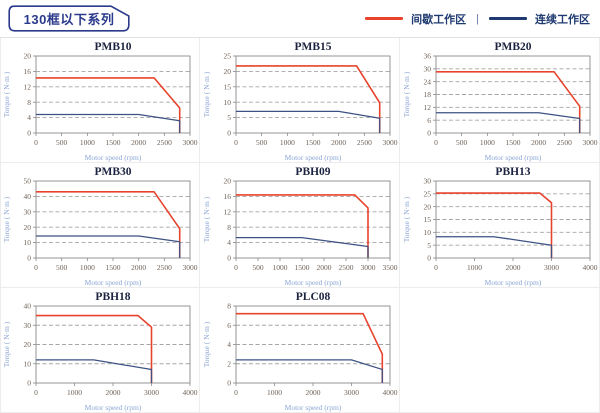 The width and height of the screenshot is (600, 413). Describe the element at coordinates (427, 94) in the screenshot. I see `svg-text: 18` at that location.